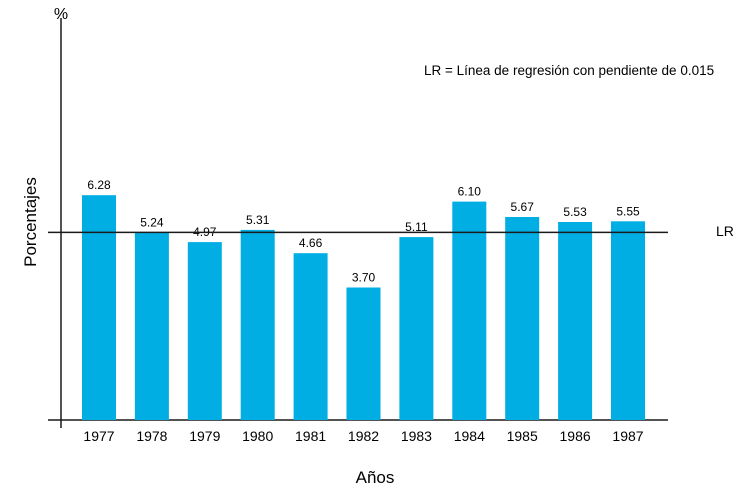 The image size is (737, 492). I want to click on bar-1979, so click(204, 331).